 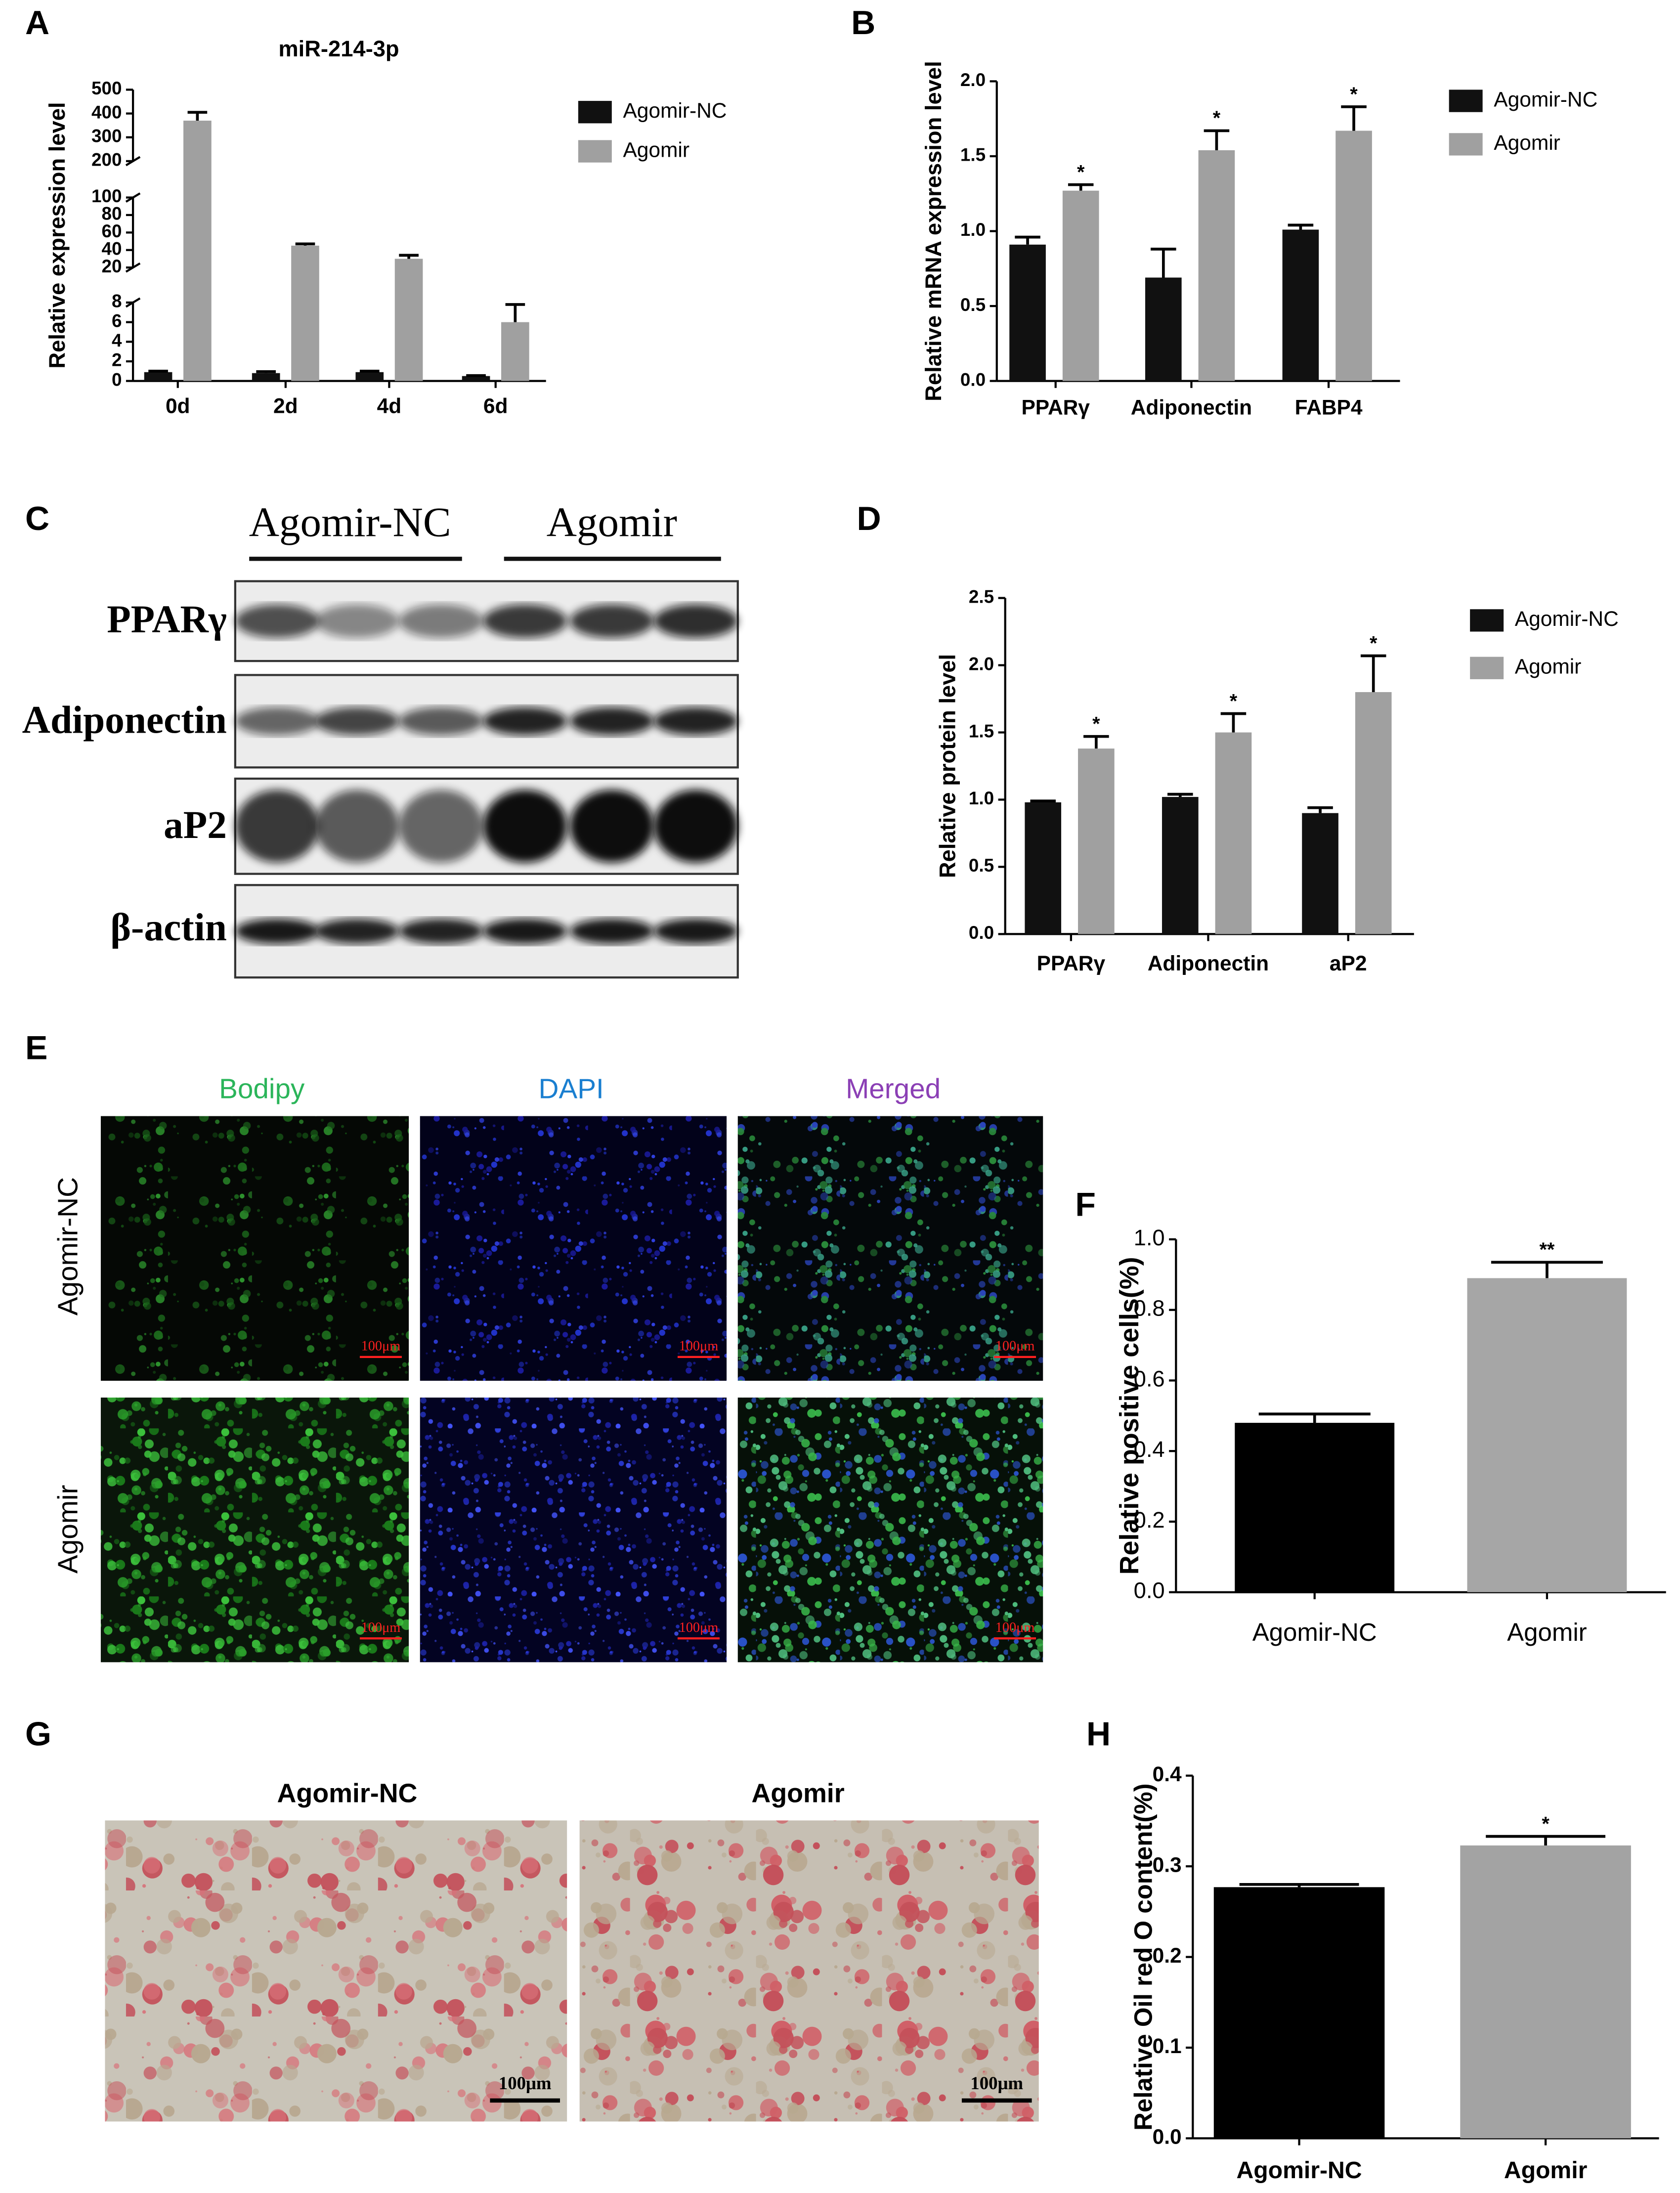 I want to click on y-tick-label: 60, so click(x=112, y=231).